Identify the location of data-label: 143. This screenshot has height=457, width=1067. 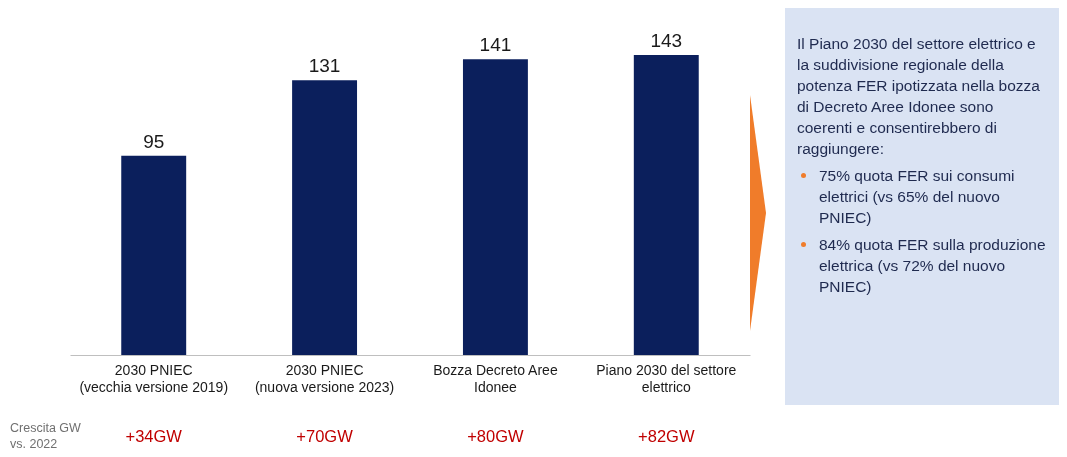
(666, 40).